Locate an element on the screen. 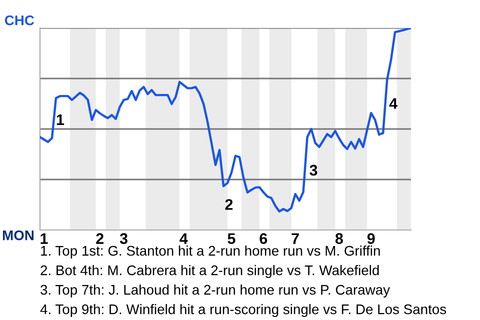  text: 3. Top 7th: J. Lahoud hit a 2-run home run vs P. Caraway is located at coordinates (215, 291).